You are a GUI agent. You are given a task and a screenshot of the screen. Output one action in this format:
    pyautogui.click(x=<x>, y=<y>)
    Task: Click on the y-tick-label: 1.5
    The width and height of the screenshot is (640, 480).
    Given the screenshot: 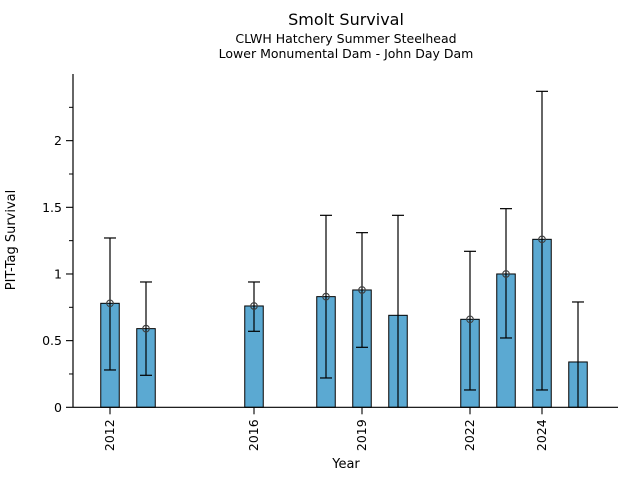 What is the action you would take?
    pyautogui.click(x=52, y=207)
    